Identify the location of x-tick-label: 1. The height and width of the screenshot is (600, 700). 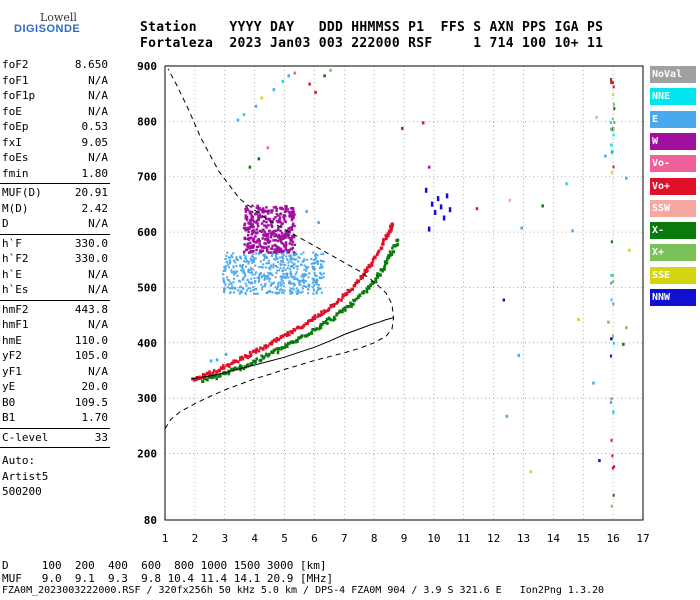
(165, 538).